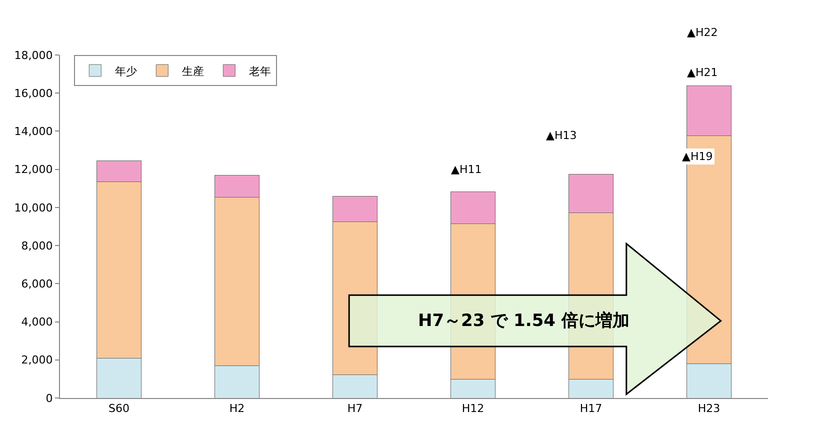 The image size is (818, 433). What do you see at coordinates (524, 320) in the screenshot?
I see `annotation: H7～23 で 1.54 倍に増加` at bounding box center [524, 320].